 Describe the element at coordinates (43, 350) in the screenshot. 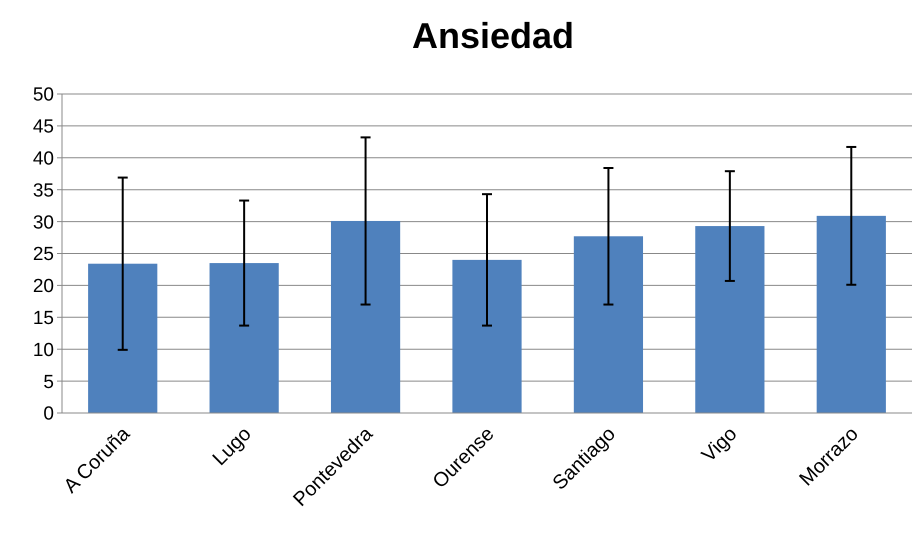

I see `y-tick-label: 10` at that location.